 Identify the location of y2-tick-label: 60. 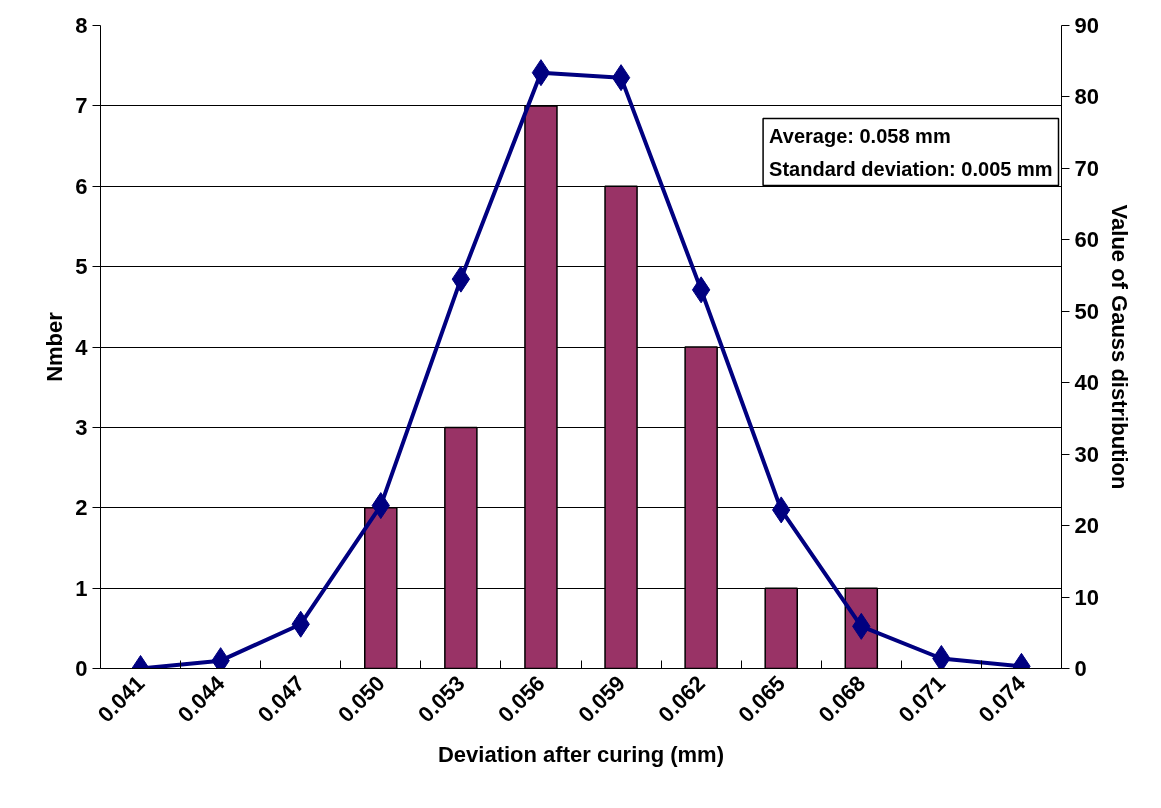
(1086, 240).